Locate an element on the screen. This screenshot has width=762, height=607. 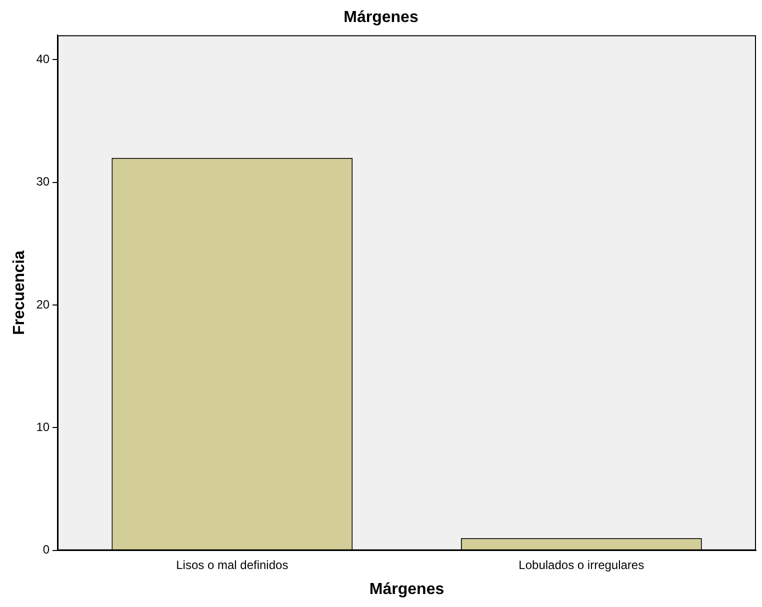
y-axis-title: Frecuencia is located at coordinates (19, 293).